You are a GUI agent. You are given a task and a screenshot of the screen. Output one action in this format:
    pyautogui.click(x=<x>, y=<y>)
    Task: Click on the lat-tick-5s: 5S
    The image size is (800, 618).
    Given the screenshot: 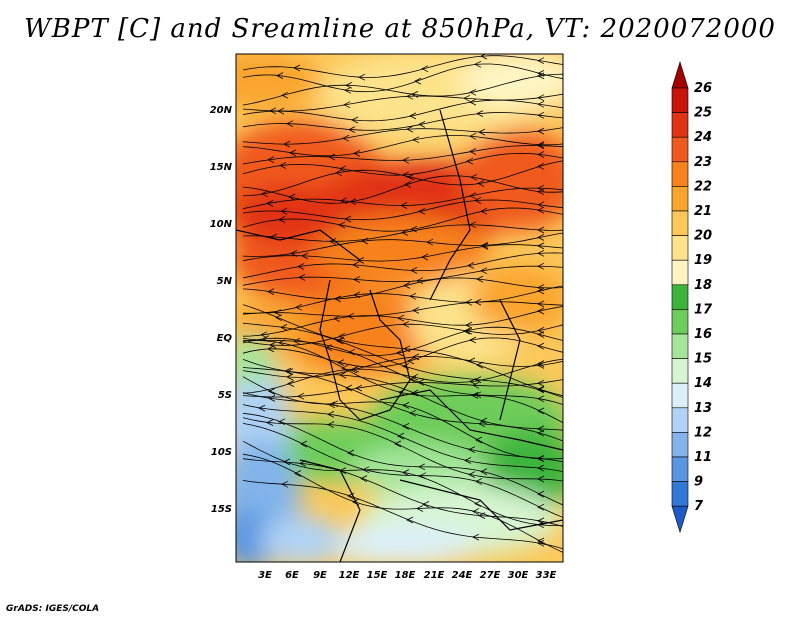 What is the action you would take?
    pyautogui.click(x=225, y=395)
    